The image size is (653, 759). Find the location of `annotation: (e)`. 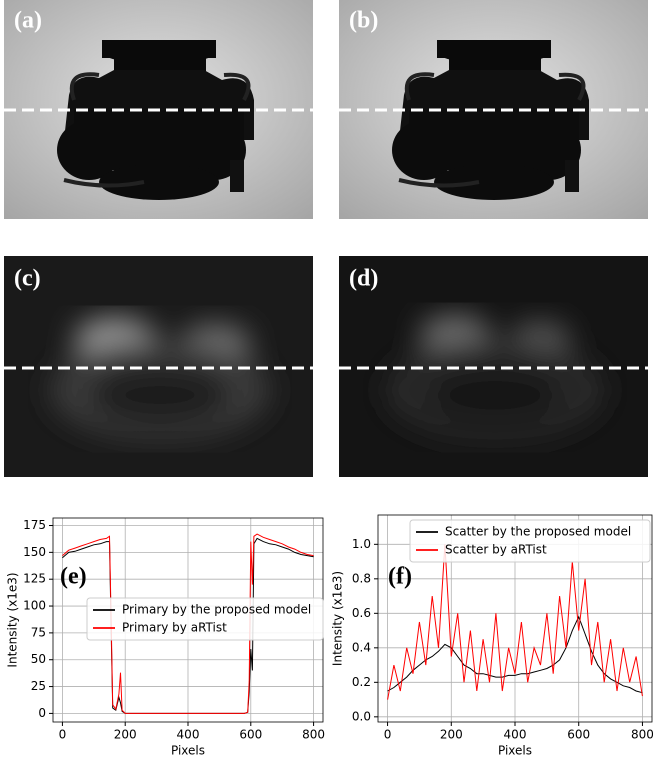

annotation: (e) is located at coordinates (73, 577).